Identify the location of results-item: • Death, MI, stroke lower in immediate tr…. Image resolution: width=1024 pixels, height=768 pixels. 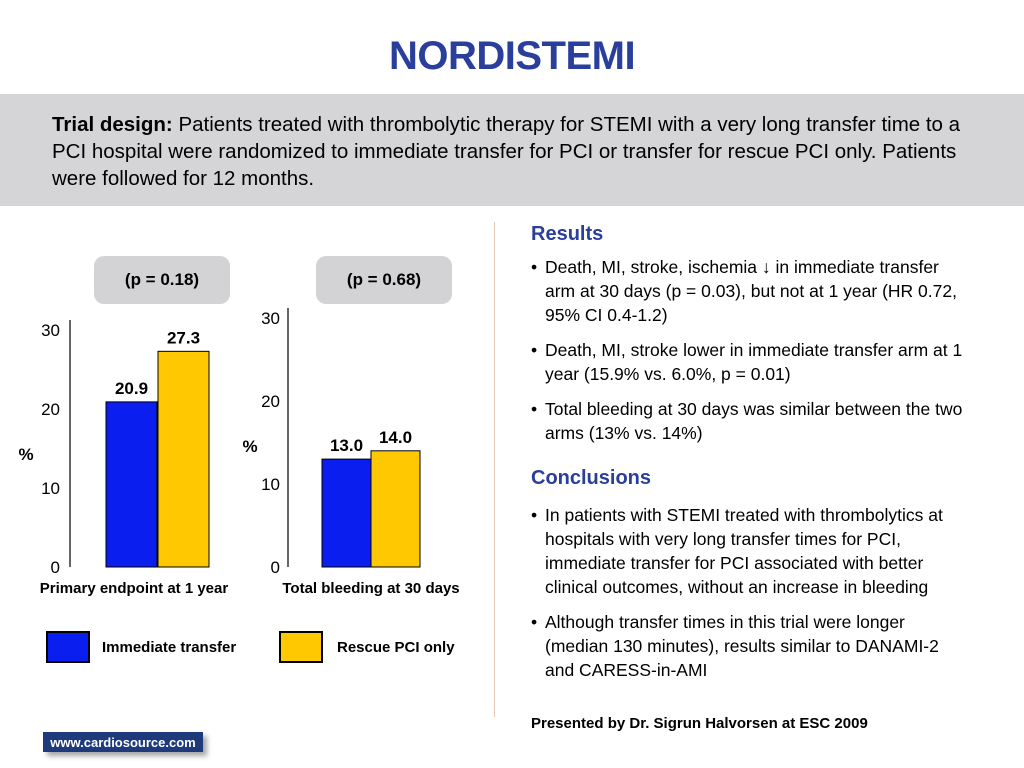
(747, 362).